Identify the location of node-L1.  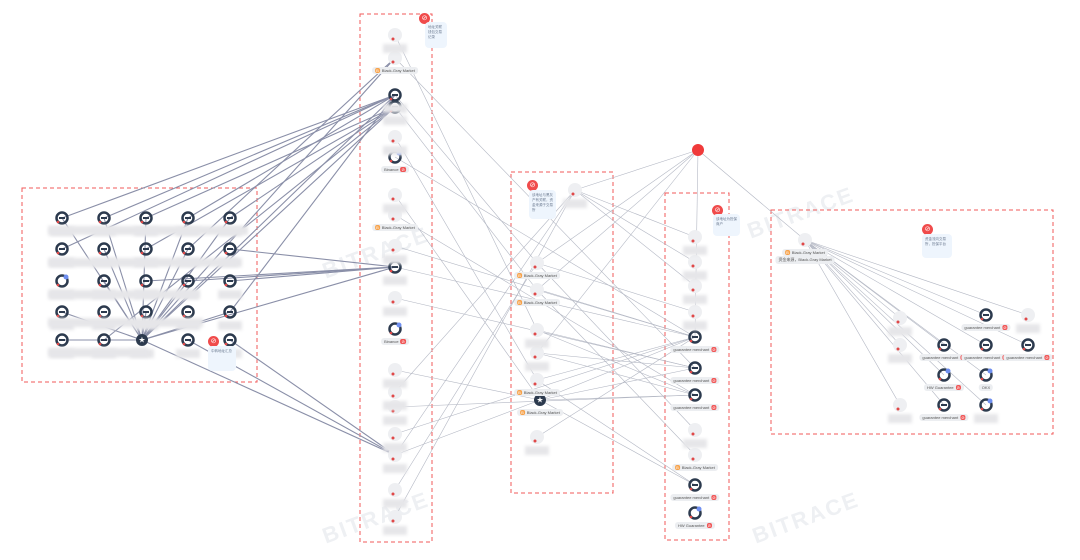
(62, 218).